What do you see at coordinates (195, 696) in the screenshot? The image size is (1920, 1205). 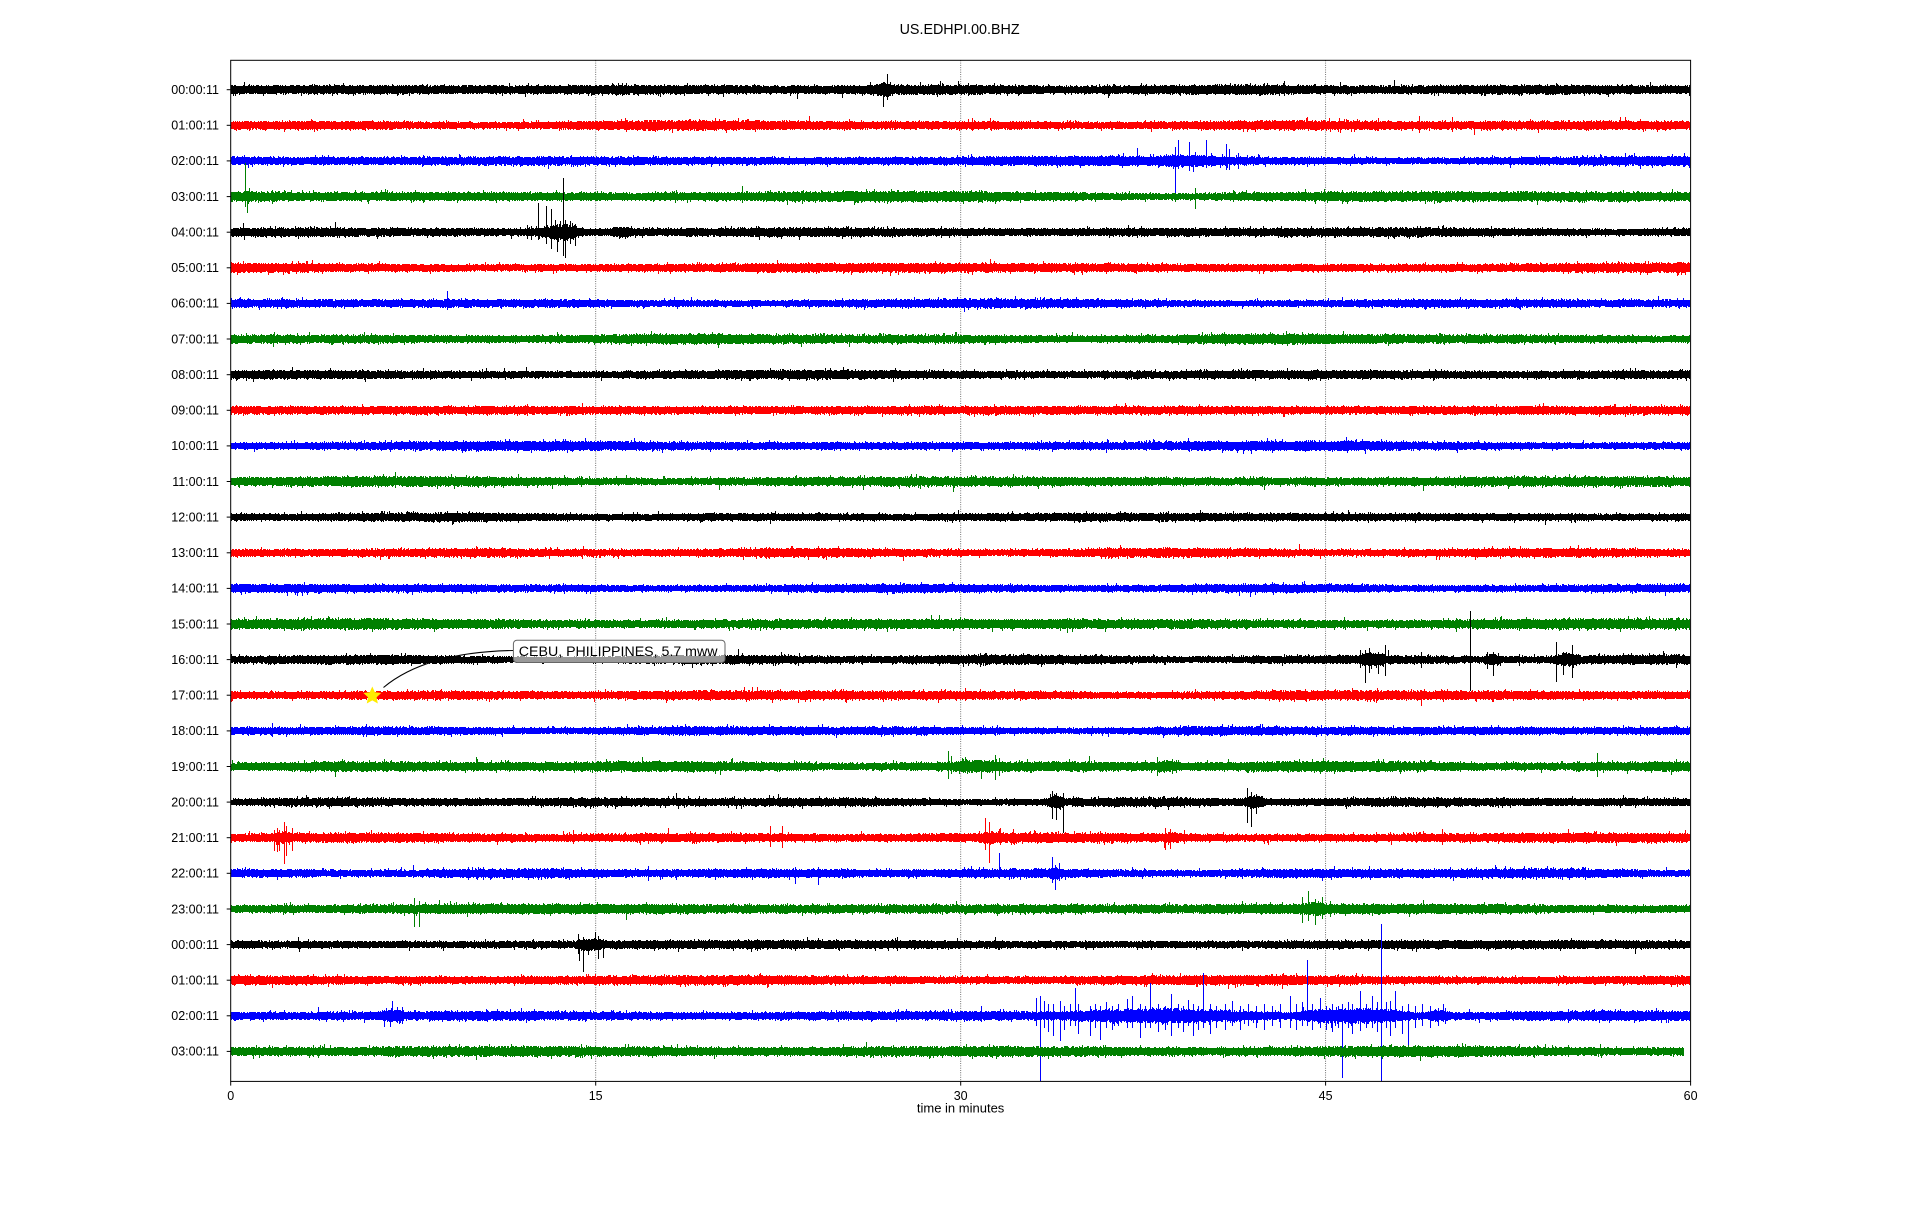 I see `svg-text: 17:00:11` at bounding box center [195, 696].